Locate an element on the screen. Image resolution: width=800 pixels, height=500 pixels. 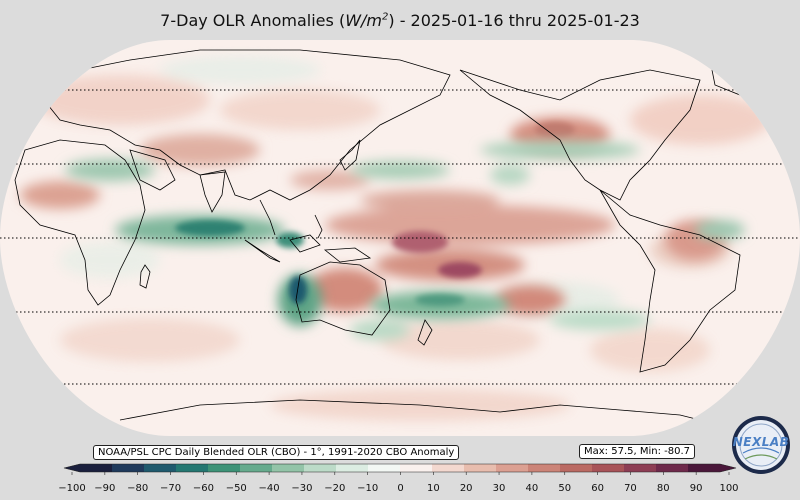
colorbar-tick-label: −50 is located at coordinates (236, 488).